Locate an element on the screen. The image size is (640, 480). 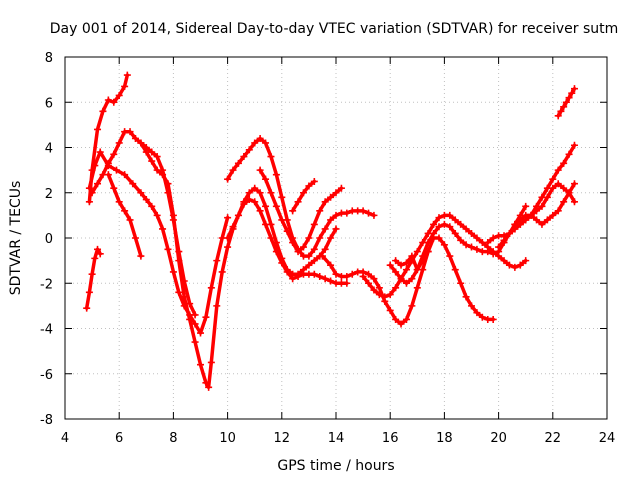
y-axis-title: SDTVAR / TECUs is located at coordinates (16, 238).